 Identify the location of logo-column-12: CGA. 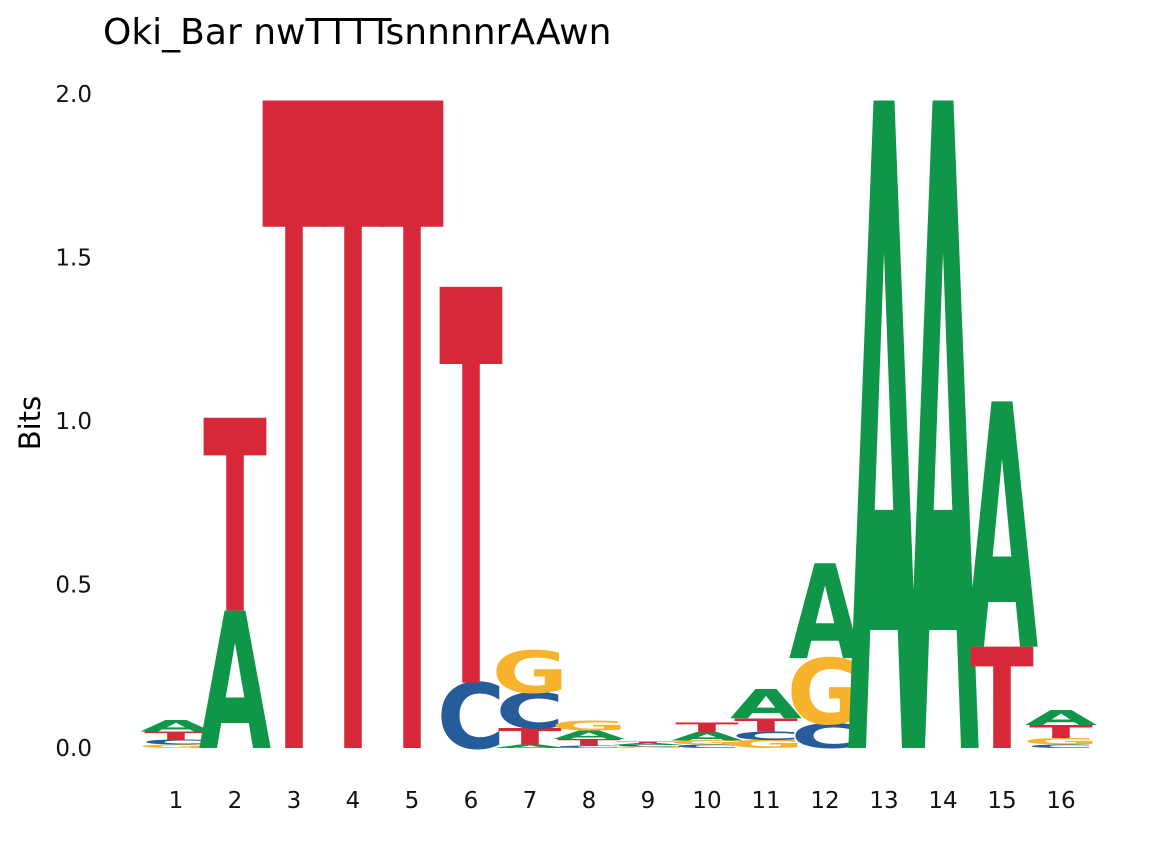
(825, 646).